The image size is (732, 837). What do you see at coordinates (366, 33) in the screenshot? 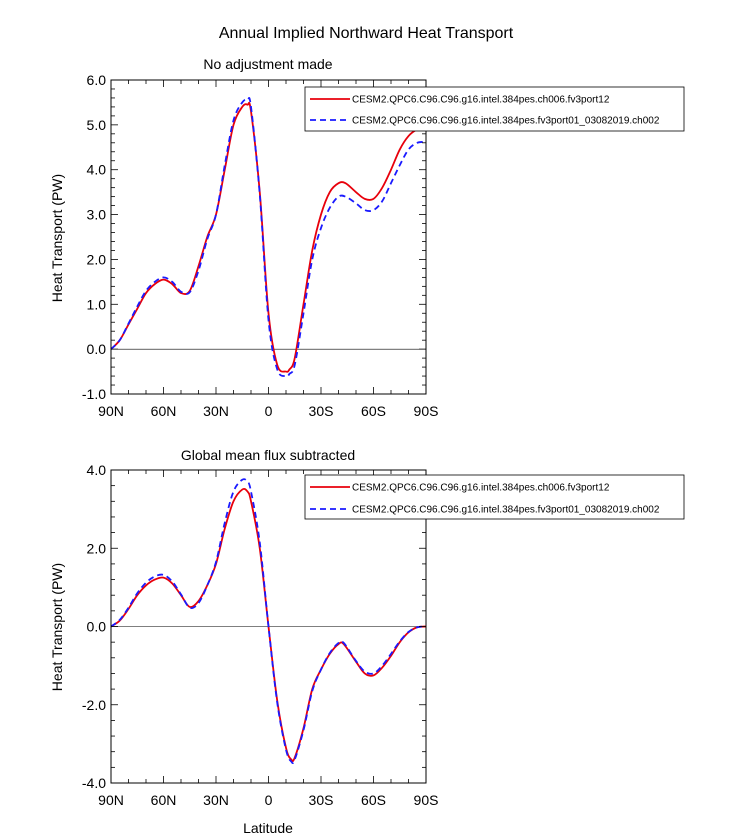
I see `figure-title: Annual Implied Northward Heat Transport` at bounding box center [366, 33].